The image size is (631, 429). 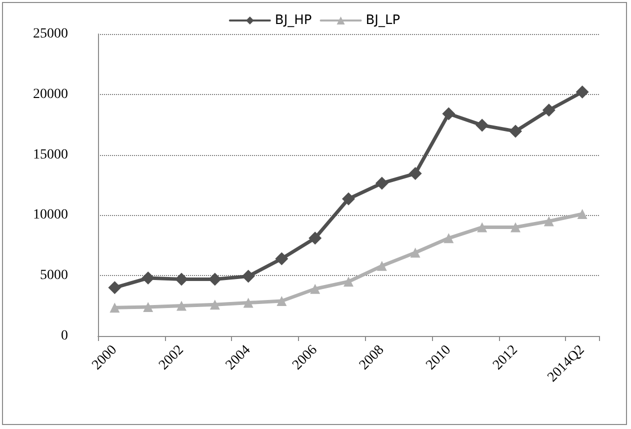 I want to click on y-tick-label: 5000, so click(x=54, y=276).